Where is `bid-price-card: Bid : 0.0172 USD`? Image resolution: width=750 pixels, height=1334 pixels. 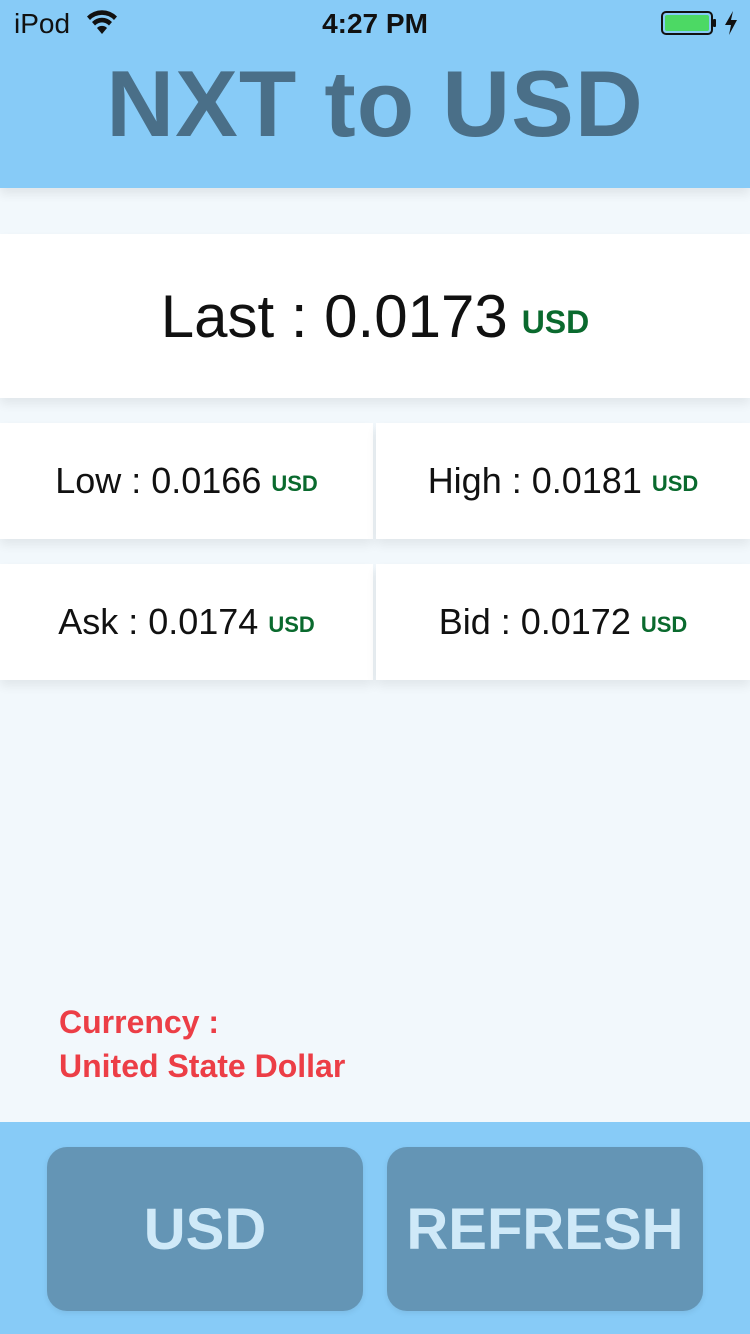
bid-price-card: Bid : 0.0172 USD is located at coordinates (563, 622).